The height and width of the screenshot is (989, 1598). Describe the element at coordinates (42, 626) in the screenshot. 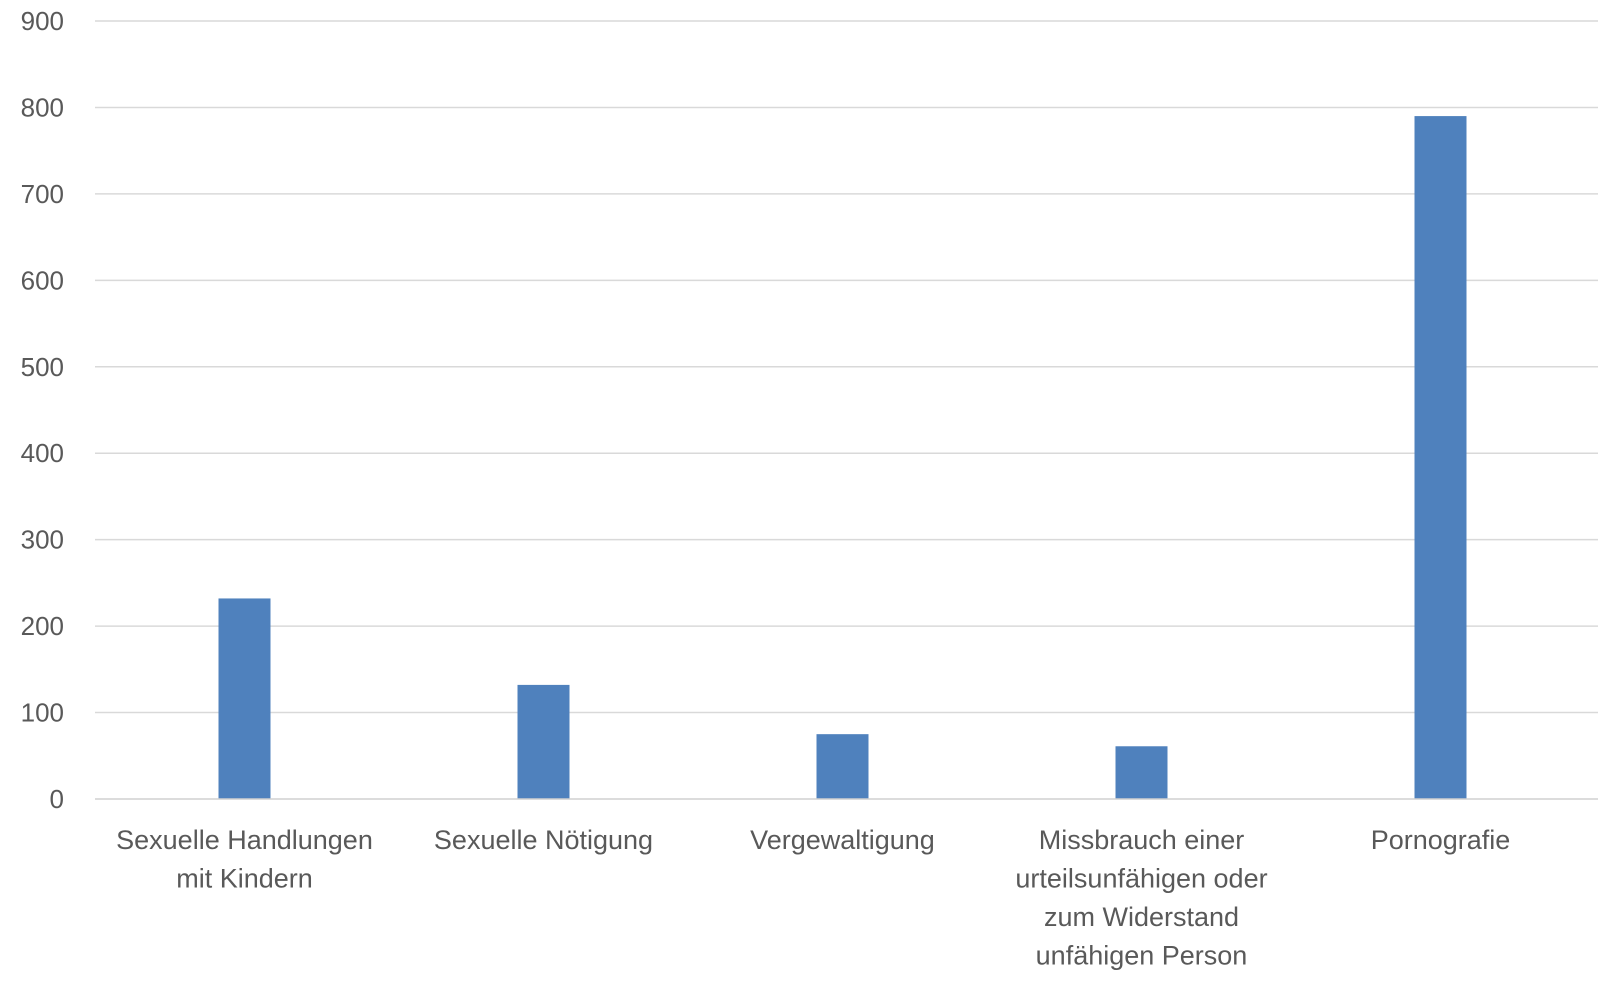

I see `y-tick-label: 200` at that location.